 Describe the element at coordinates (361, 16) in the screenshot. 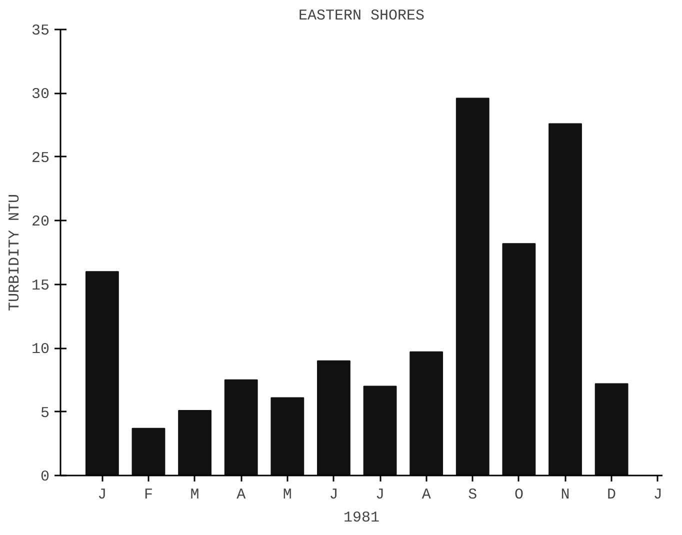

I see `chart-title: EASTERN SHORES` at that location.